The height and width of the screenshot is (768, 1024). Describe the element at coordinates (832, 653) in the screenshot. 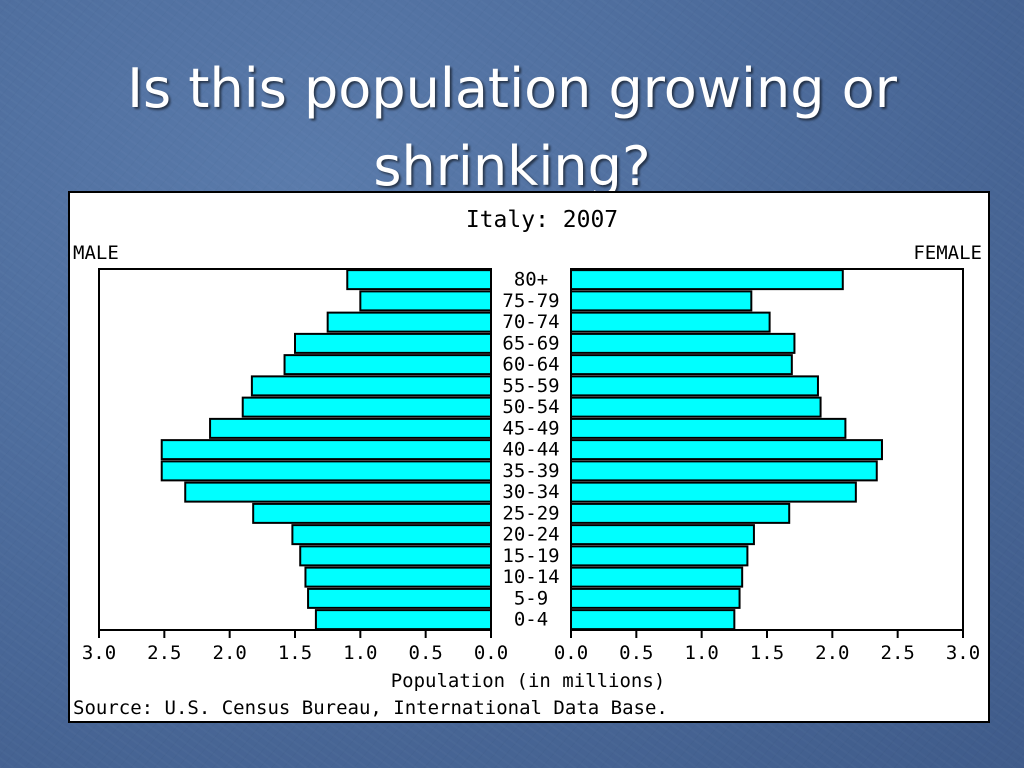

I see `female-tick-label: 2.0` at that location.